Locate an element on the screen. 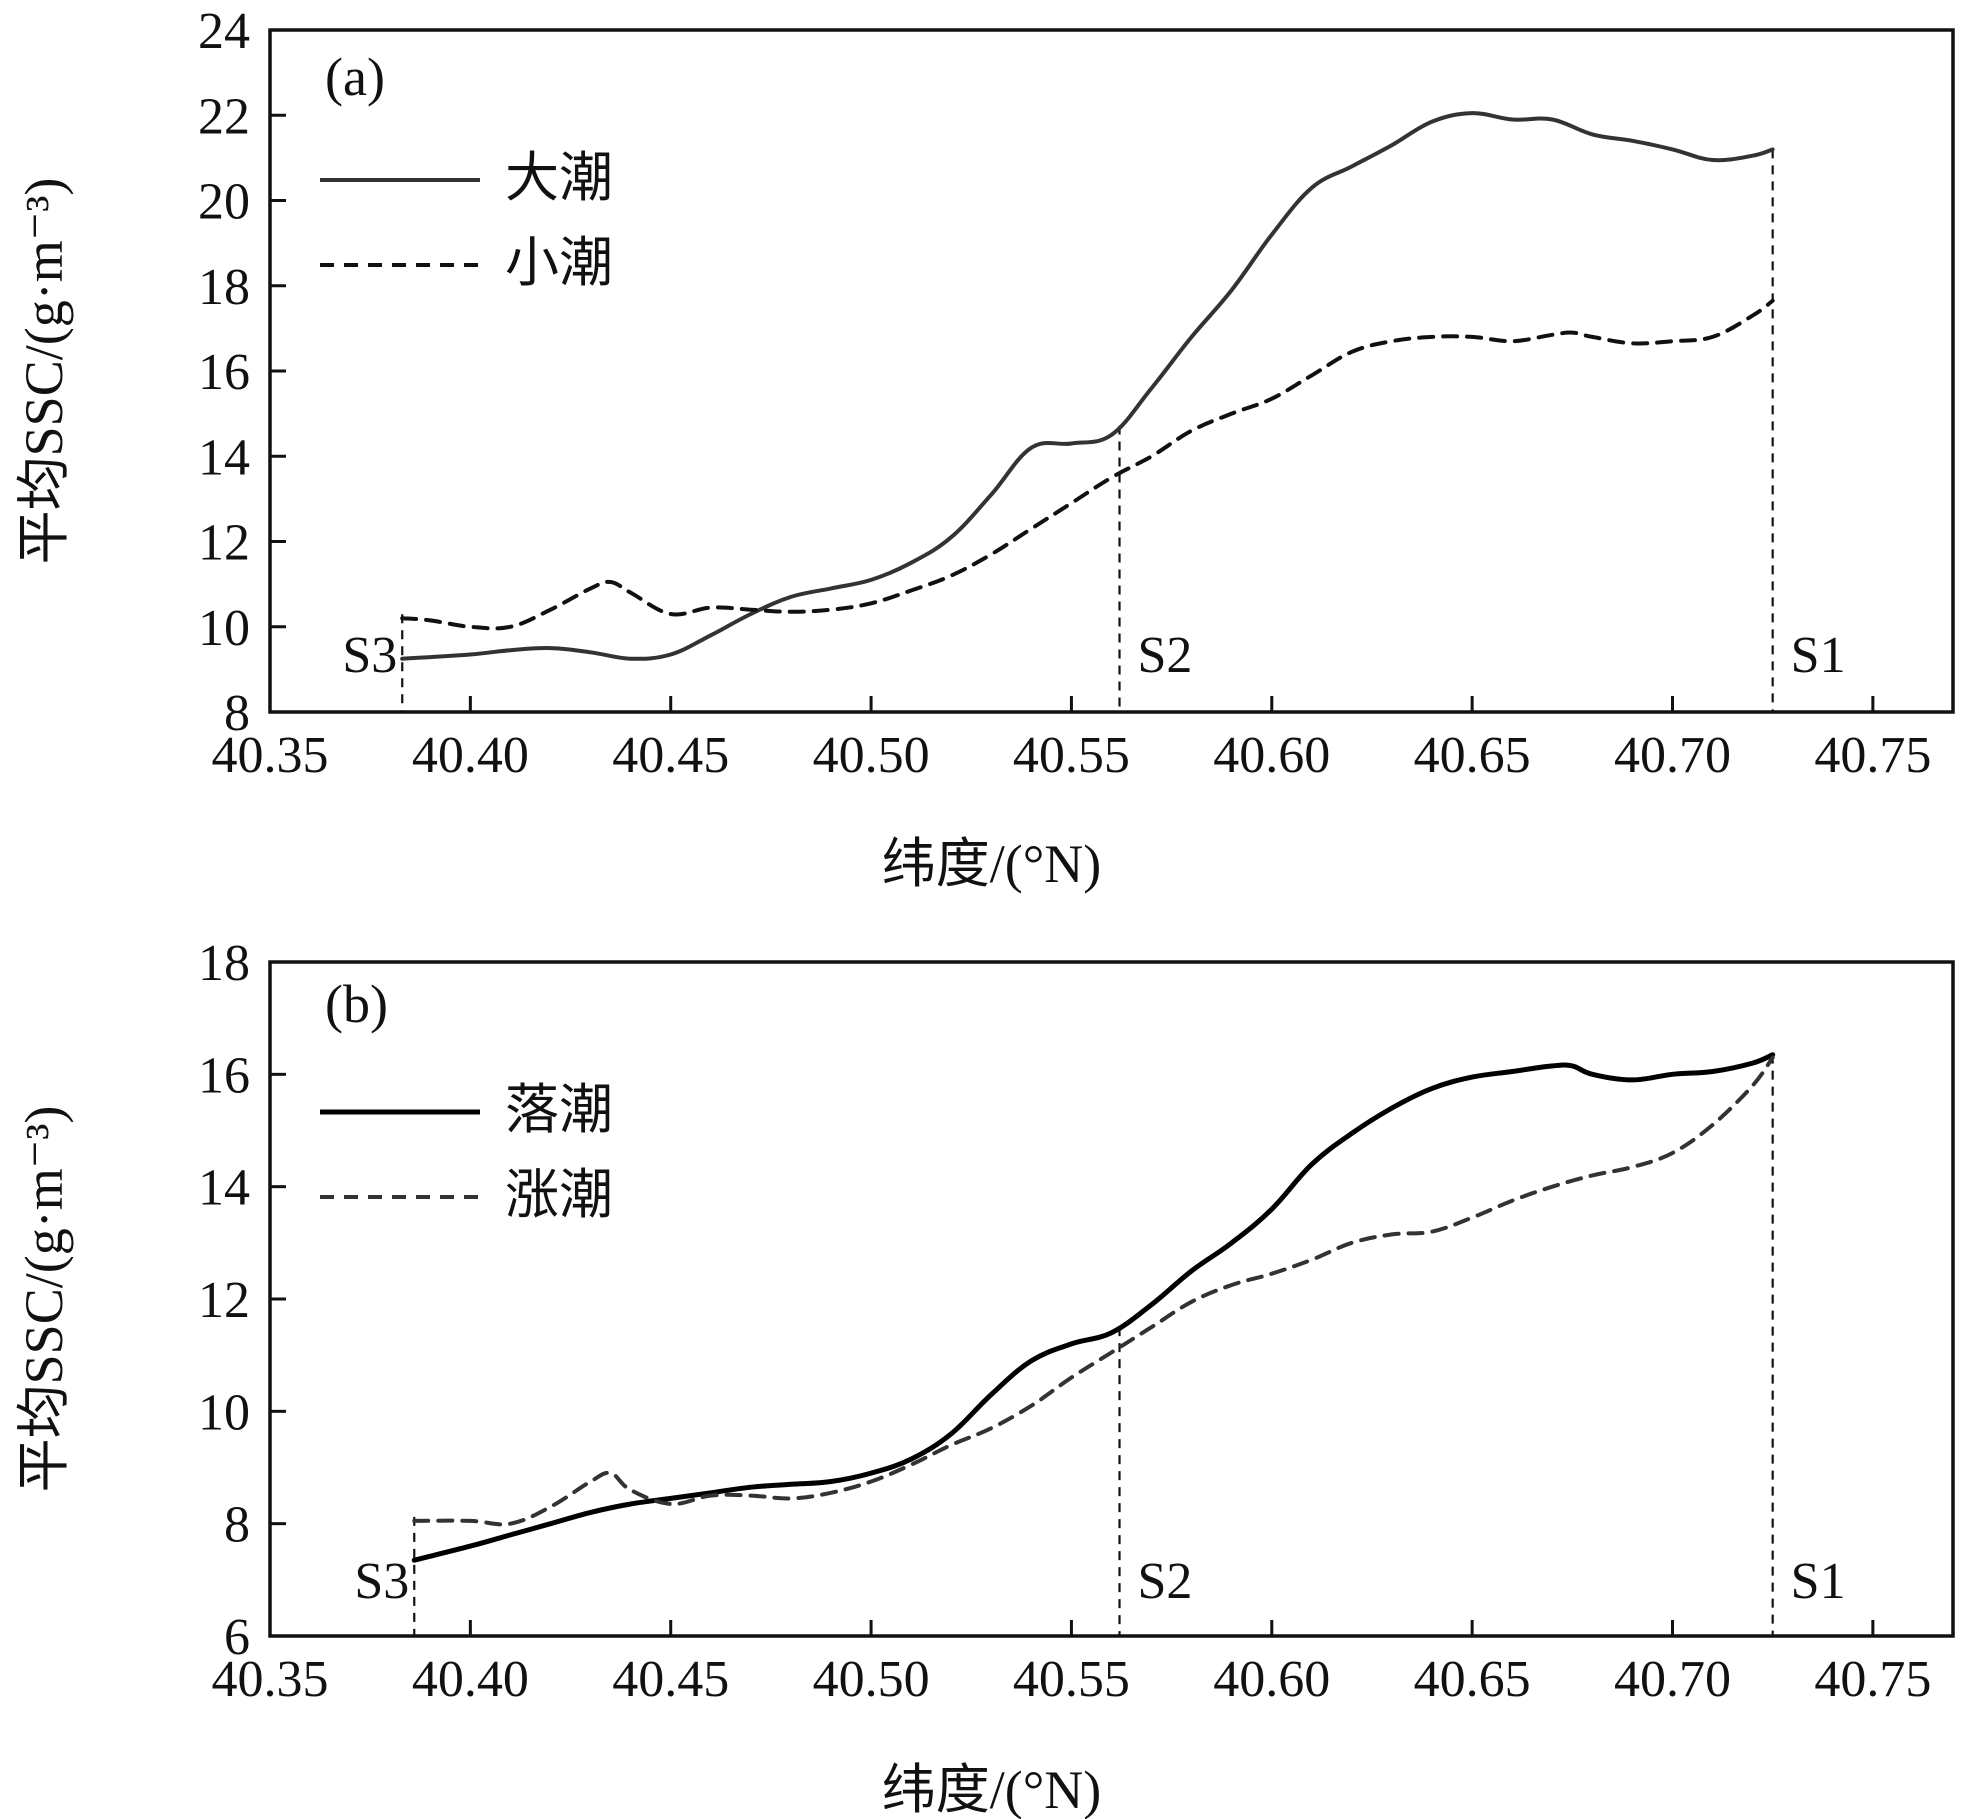 The image size is (1961, 1819). legend-label: 小潮 is located at coordinates (559, 263).